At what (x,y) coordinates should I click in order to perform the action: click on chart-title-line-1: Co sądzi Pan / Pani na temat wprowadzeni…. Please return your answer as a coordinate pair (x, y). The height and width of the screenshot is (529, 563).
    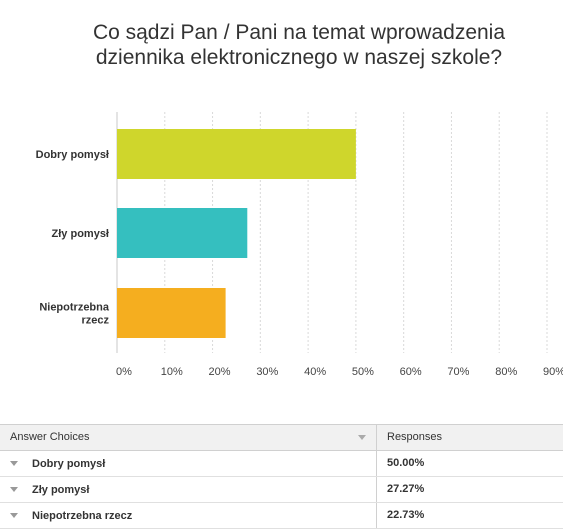
    Looking at the image, I should click on (299, 32).